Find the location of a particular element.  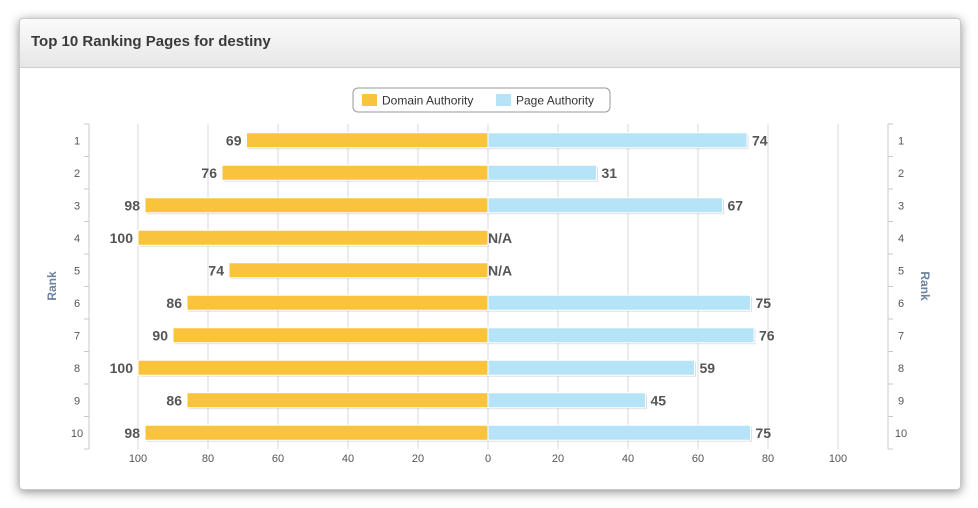

x-tick-label: 0 is located at coordinates (488, 459).